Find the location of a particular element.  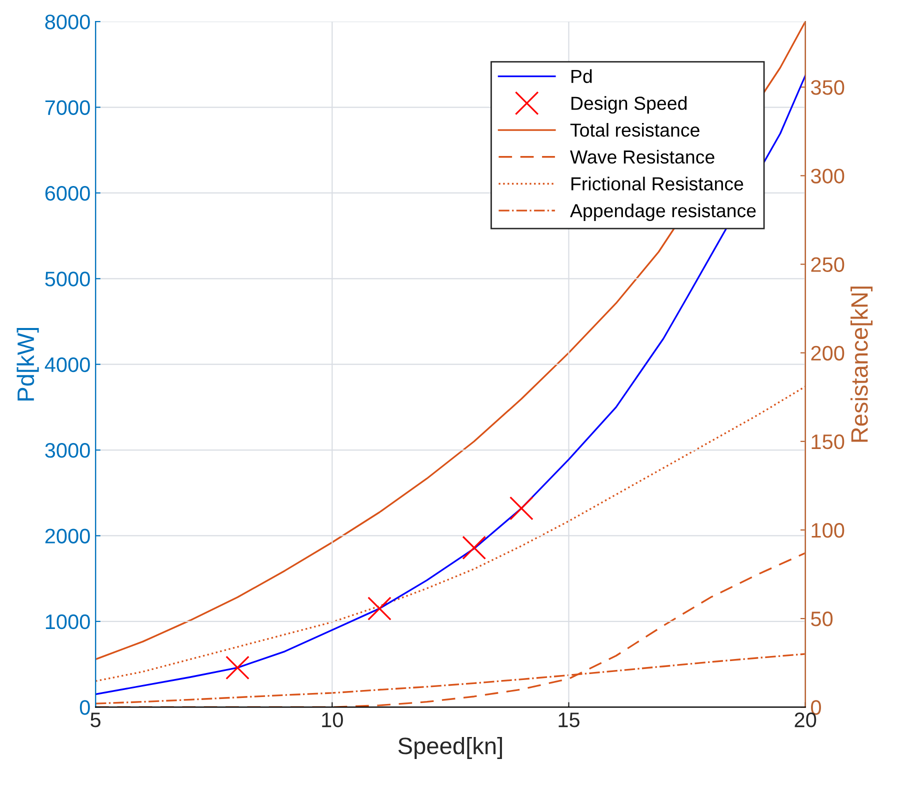

y-tick-label: 8000 is located at coordinates (67, 22).